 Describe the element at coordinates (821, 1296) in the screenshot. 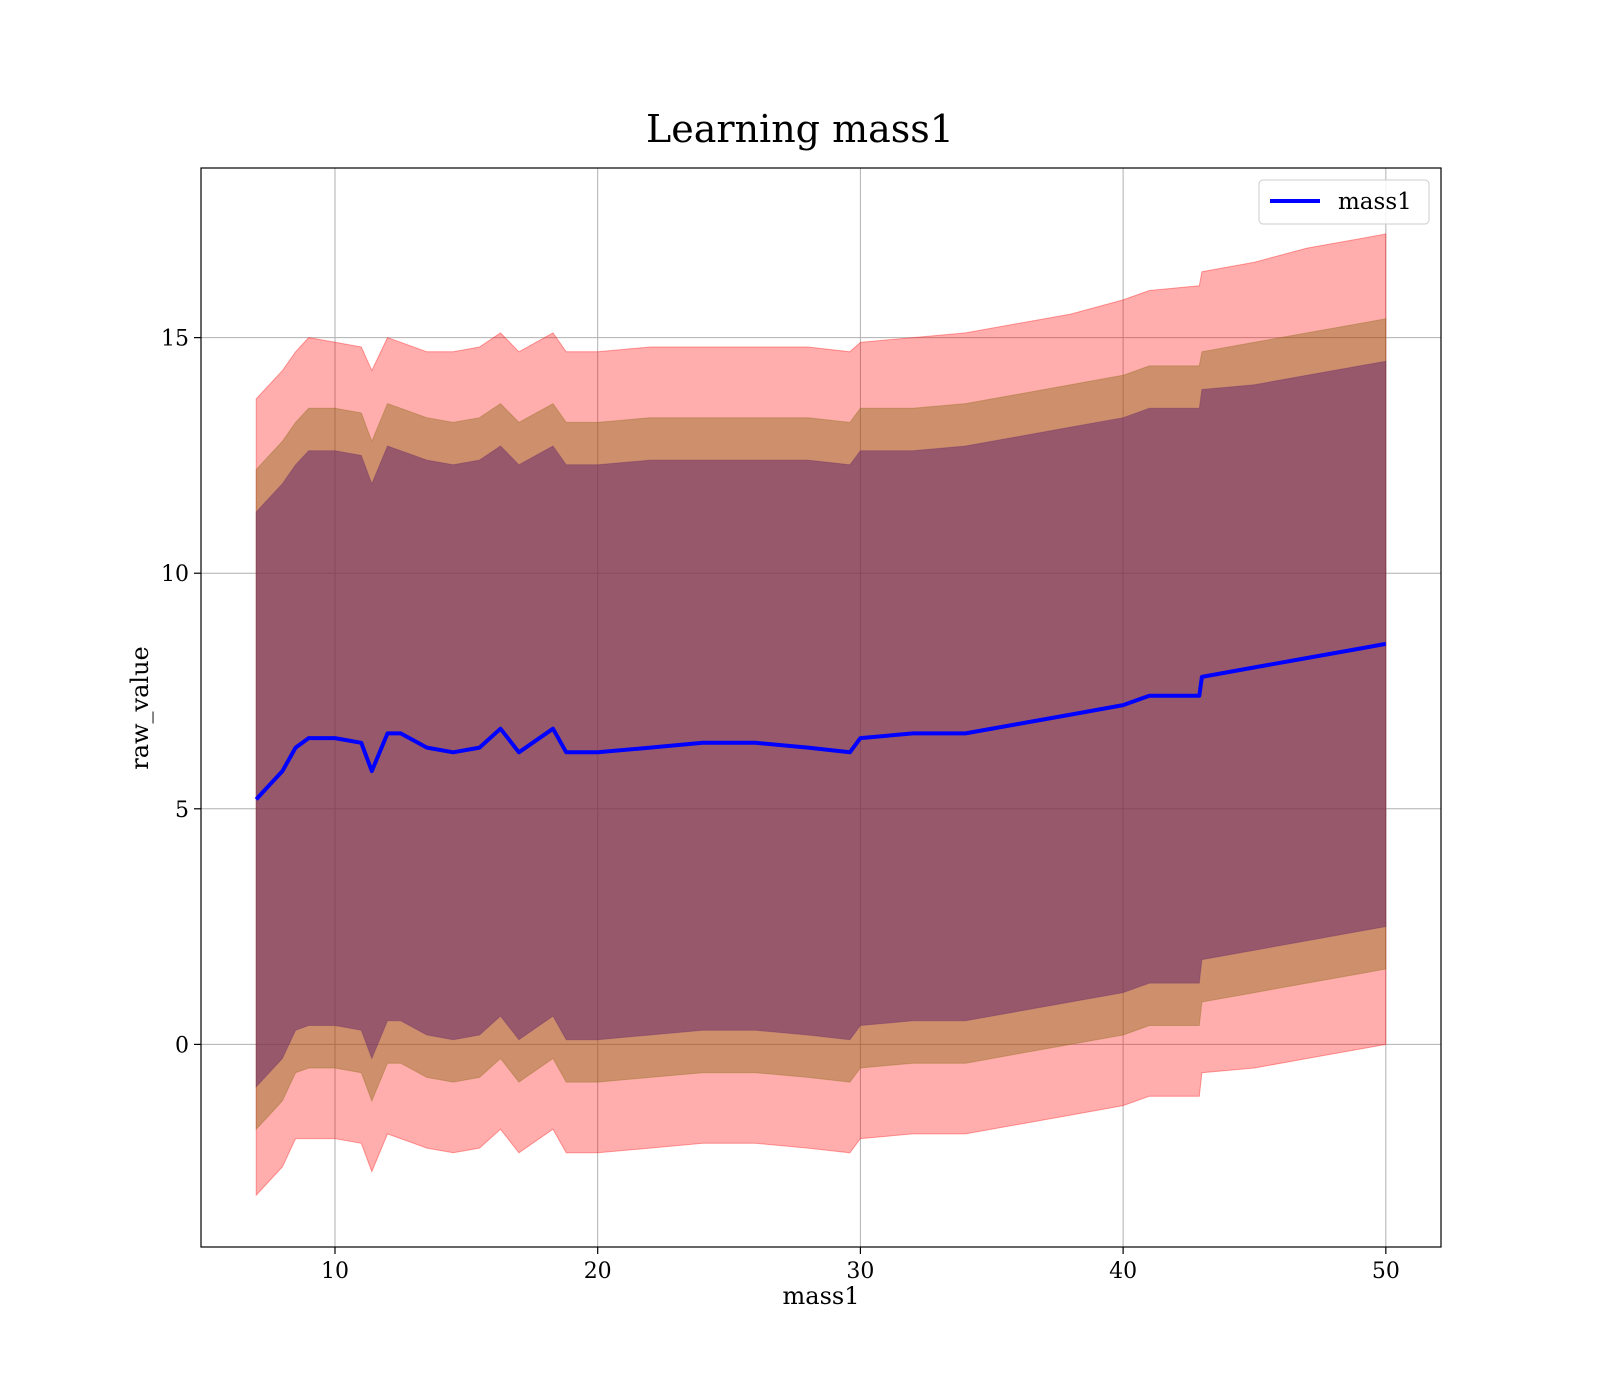

I see `x-axis-label: mass1` at that location.